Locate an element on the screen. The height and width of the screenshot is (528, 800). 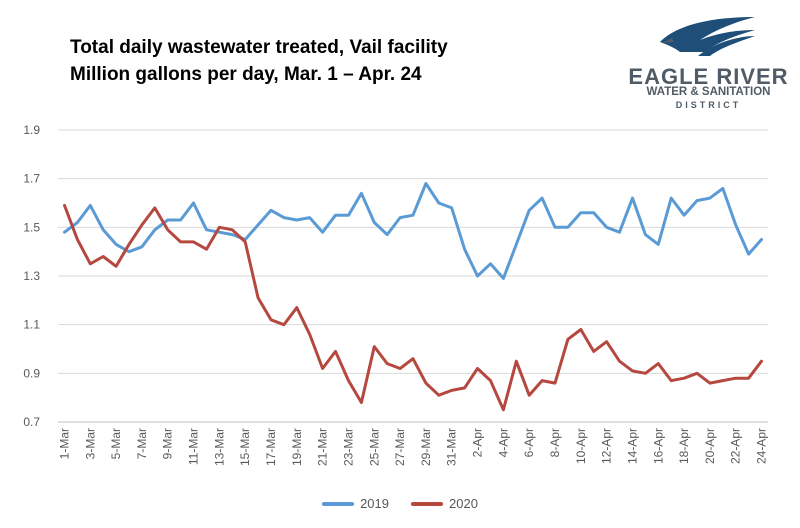
x-tick-label: 4-Apr is located at coordinates (503, 442).